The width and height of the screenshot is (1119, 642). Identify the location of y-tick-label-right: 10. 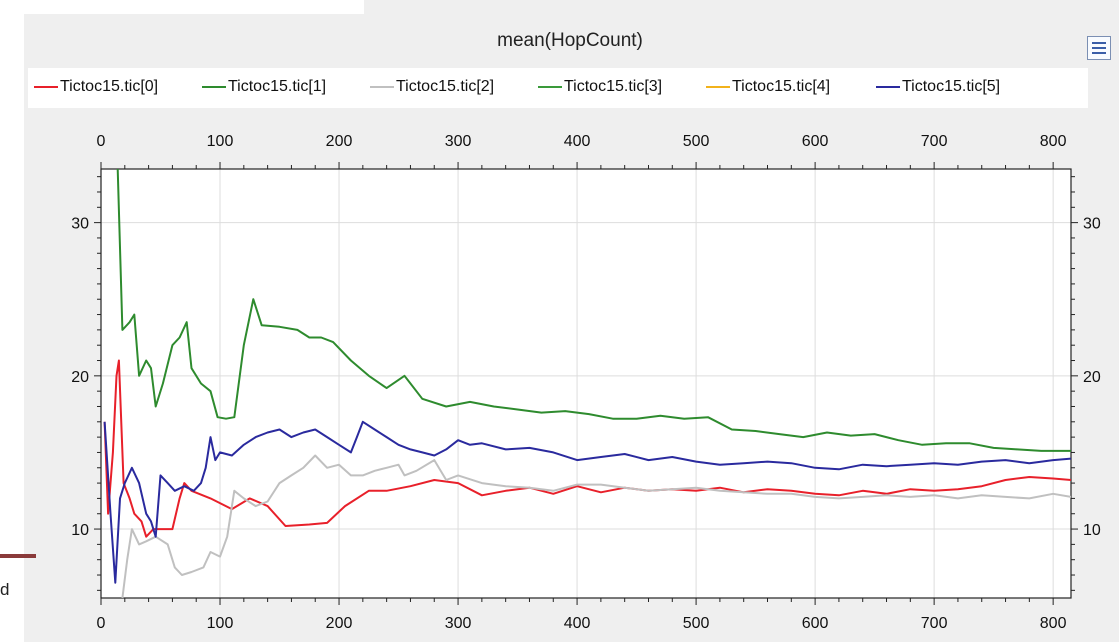
(1092, 530).